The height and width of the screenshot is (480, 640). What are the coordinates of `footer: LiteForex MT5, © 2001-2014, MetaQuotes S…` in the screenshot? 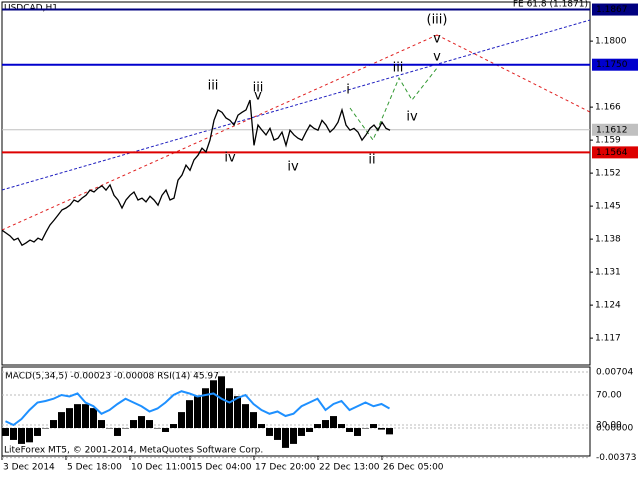 It's located at (133, 451).